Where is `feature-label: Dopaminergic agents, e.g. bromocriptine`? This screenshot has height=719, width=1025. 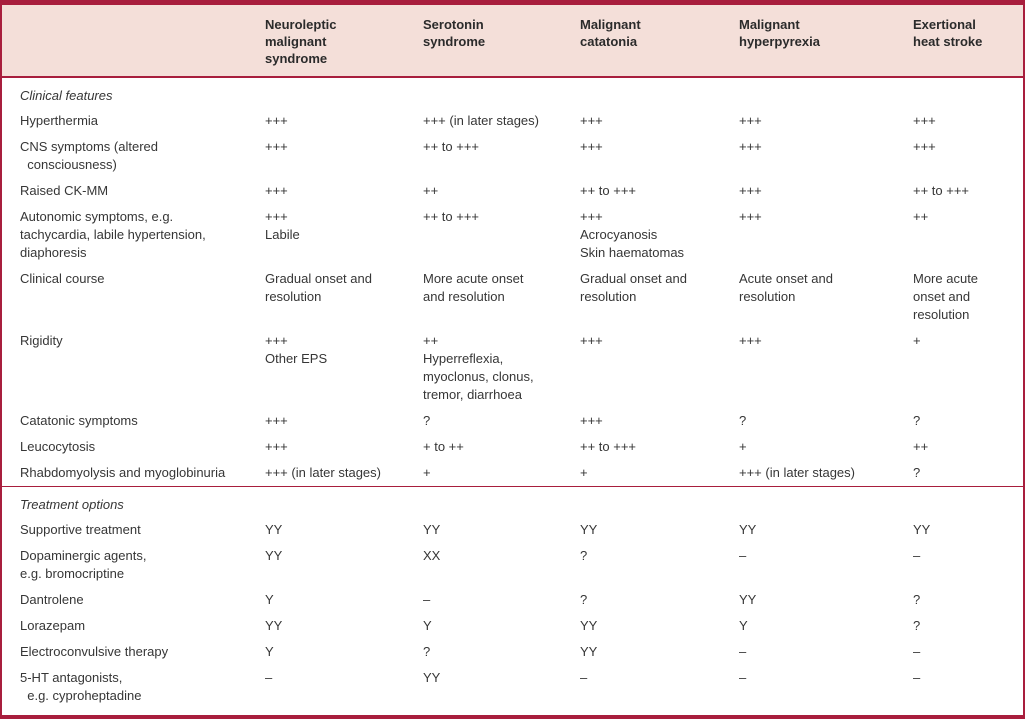 feature-label: Dopaminergic agents, e.g. bromocriptine is located at coordinates (83, 564).